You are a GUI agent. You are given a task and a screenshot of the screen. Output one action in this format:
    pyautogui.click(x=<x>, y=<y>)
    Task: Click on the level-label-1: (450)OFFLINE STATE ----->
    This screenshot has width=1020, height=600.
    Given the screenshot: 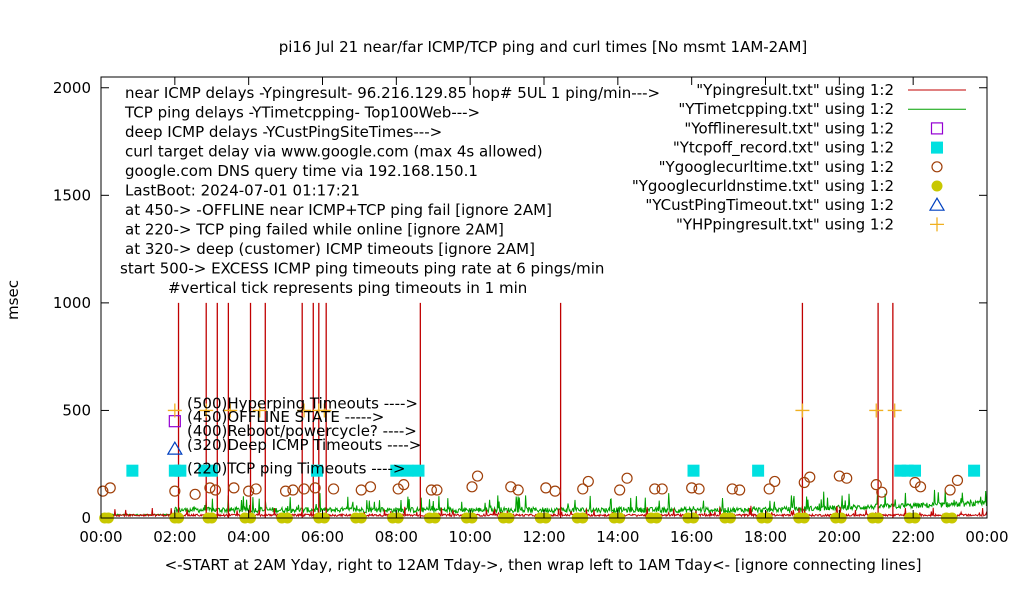 What is the action you would take?
    pyautogui.click(x=285, y=417)
    